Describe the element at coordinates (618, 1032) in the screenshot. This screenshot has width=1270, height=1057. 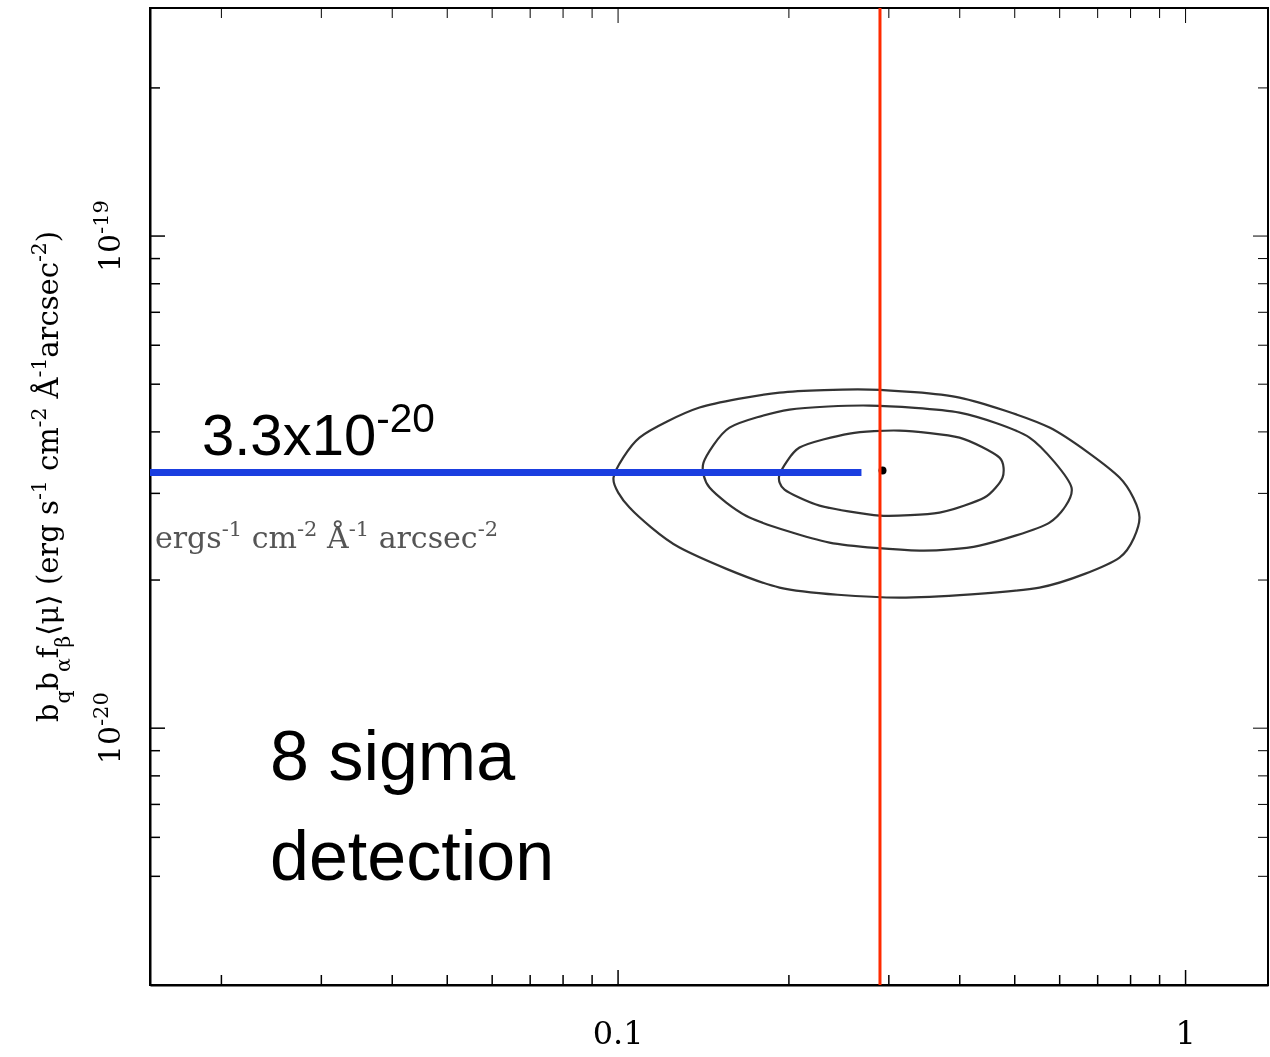
I see `x-tick-label: 0.1` at that location.